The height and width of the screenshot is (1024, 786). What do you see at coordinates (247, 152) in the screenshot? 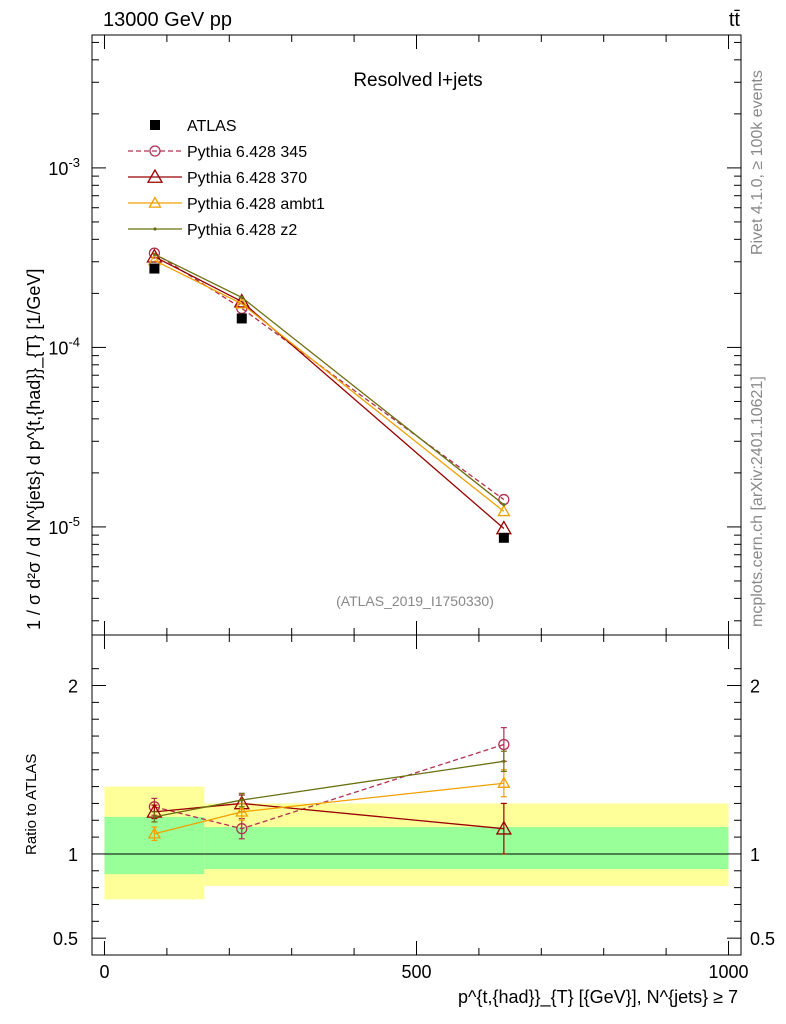
I see `legend-label: Pythia 6.428 345` at bounding box center [247, 152].